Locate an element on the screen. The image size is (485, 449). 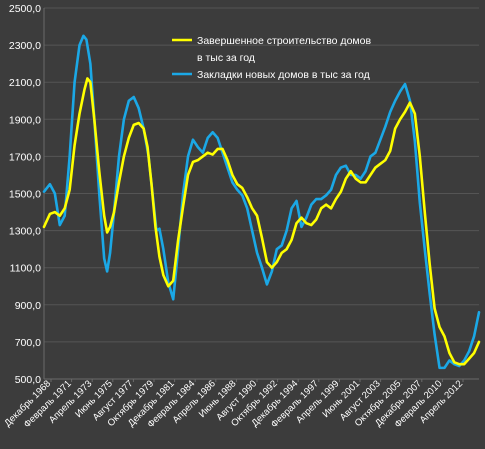
y-tick-label: 700,0 is located at coordinates (28, 343).